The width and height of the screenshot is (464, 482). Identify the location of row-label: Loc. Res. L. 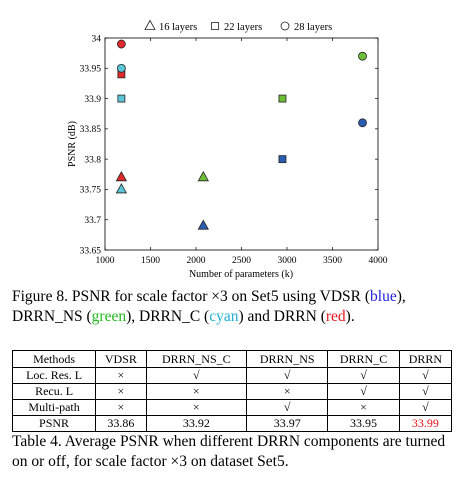
(54, 375).